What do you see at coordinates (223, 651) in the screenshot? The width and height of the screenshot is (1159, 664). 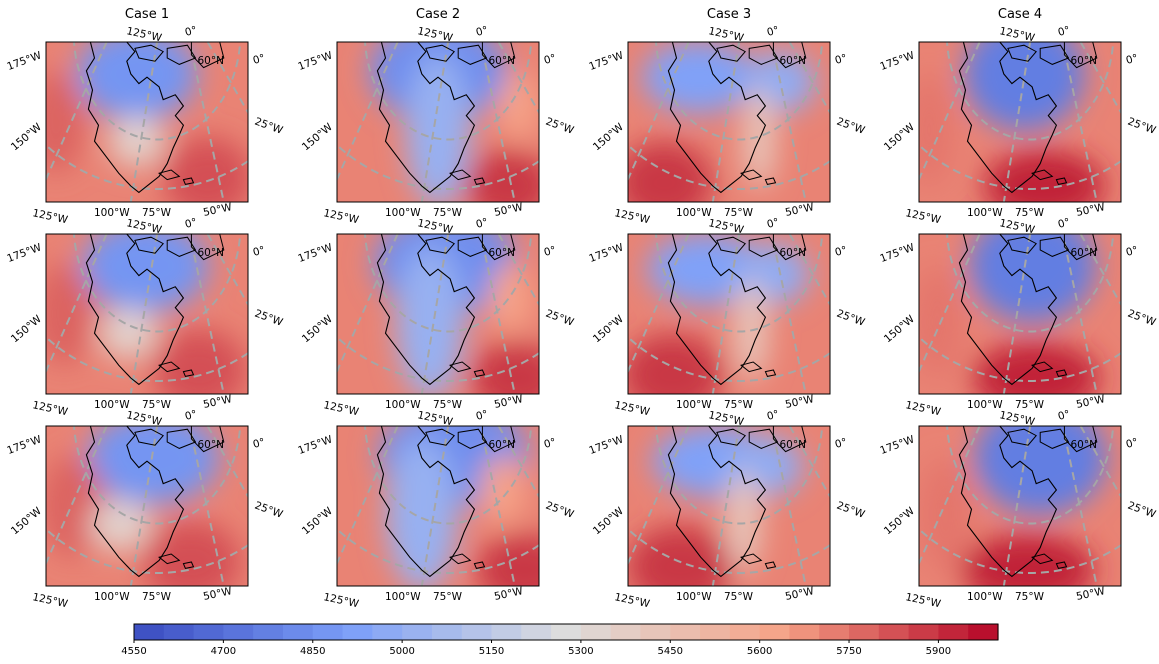 I see `colorbar-tick-label: 4700` at bounding box center [223, 651].